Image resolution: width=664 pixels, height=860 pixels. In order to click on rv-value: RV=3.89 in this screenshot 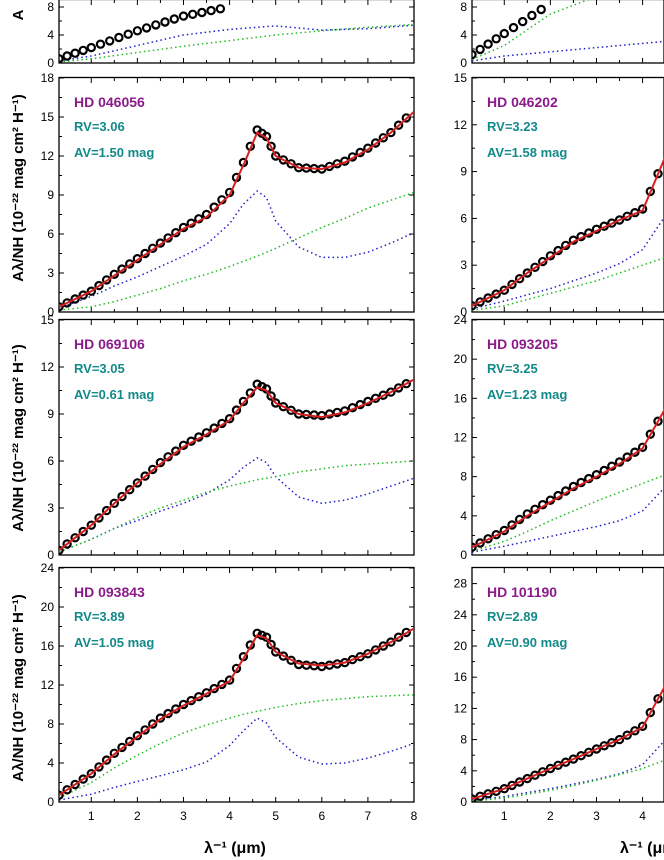, I will do `click(99, 616)`.